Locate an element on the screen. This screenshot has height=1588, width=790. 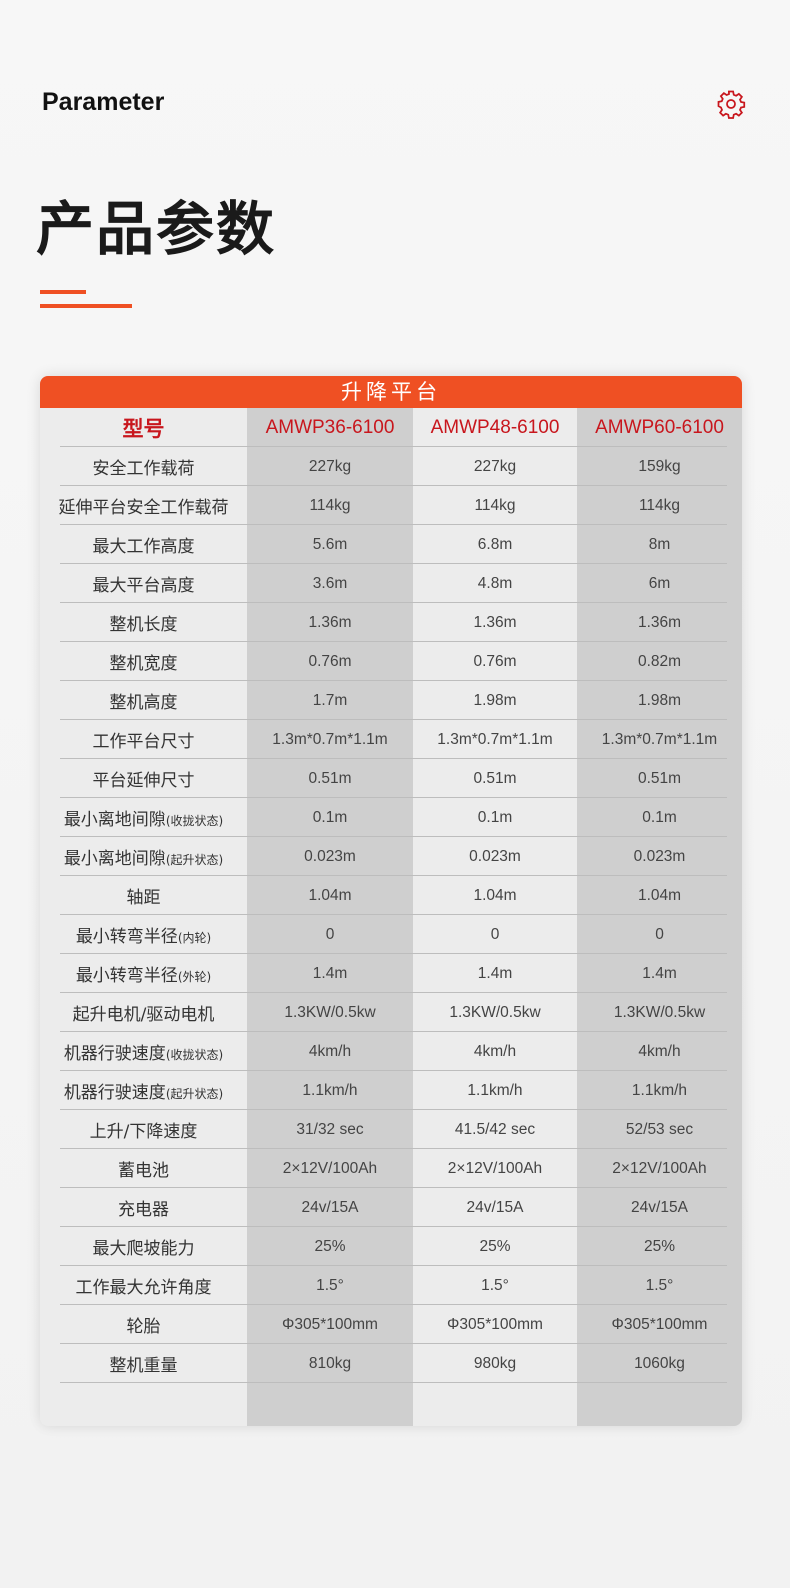
table-row: 安全工作载荷 227kg 227kg 159kg is located at coordinates (391, 466).